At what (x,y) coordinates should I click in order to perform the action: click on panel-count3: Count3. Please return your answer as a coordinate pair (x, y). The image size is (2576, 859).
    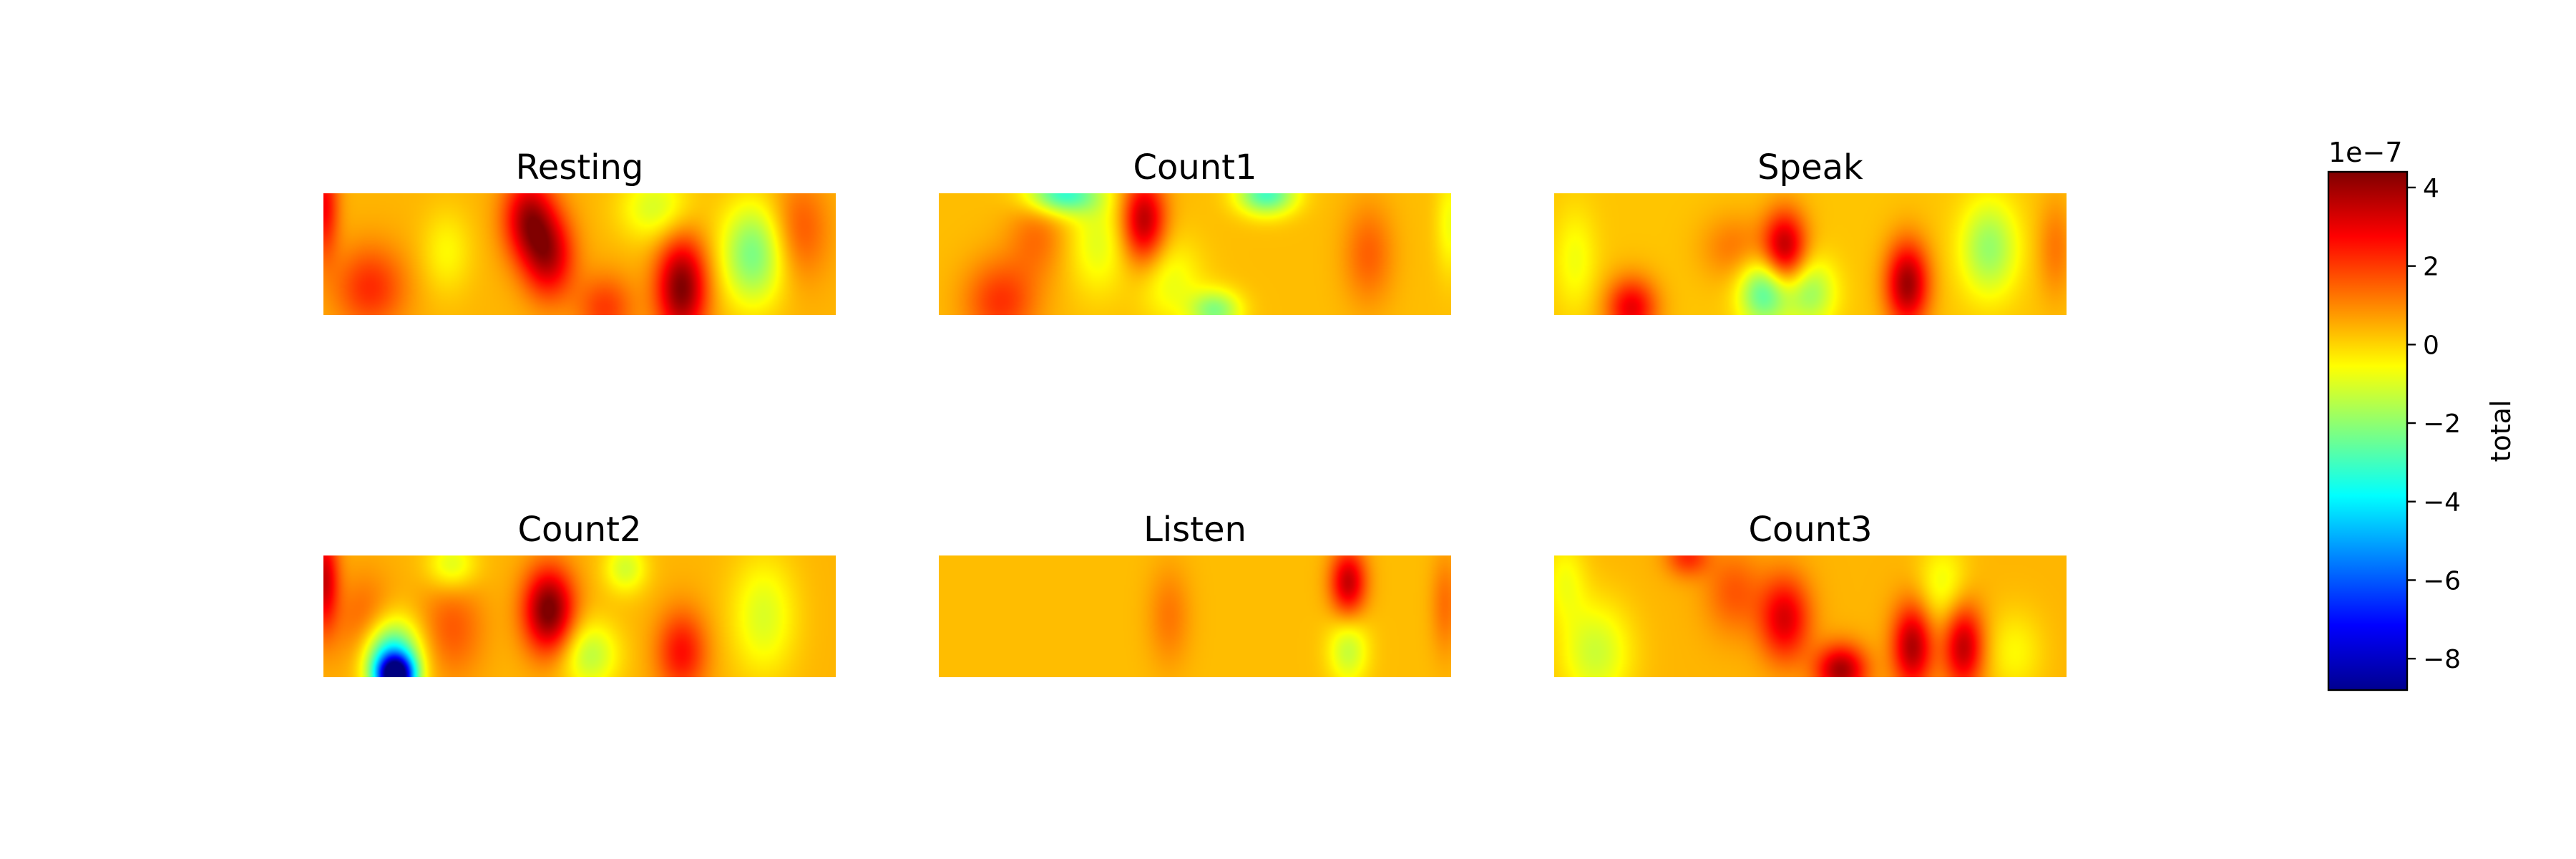
    Looking at the image, I should click on (1810, 593).